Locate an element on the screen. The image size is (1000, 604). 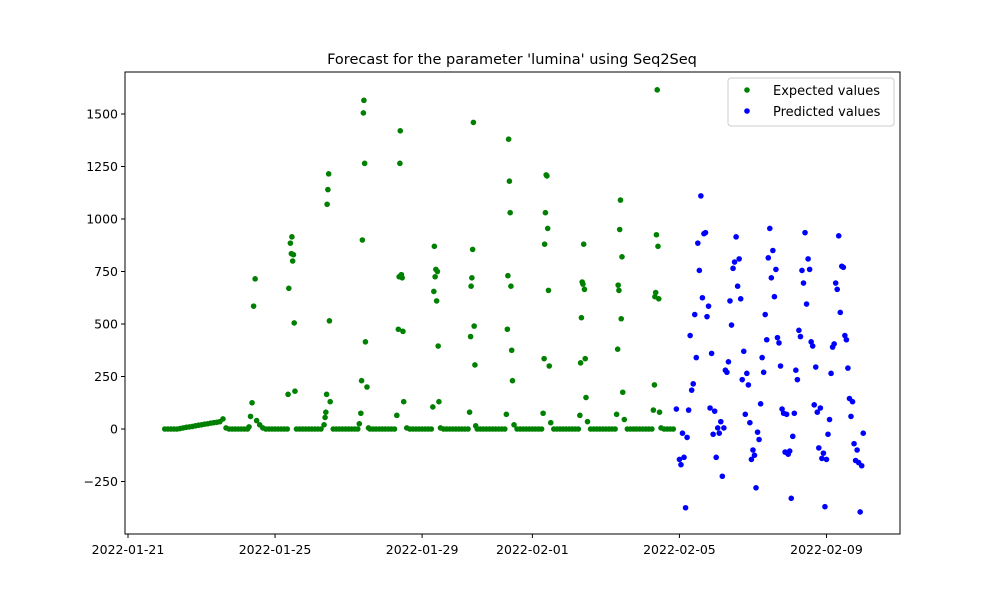
x-tick-label: 2022-02-09 is located at coordinates (826, 549).